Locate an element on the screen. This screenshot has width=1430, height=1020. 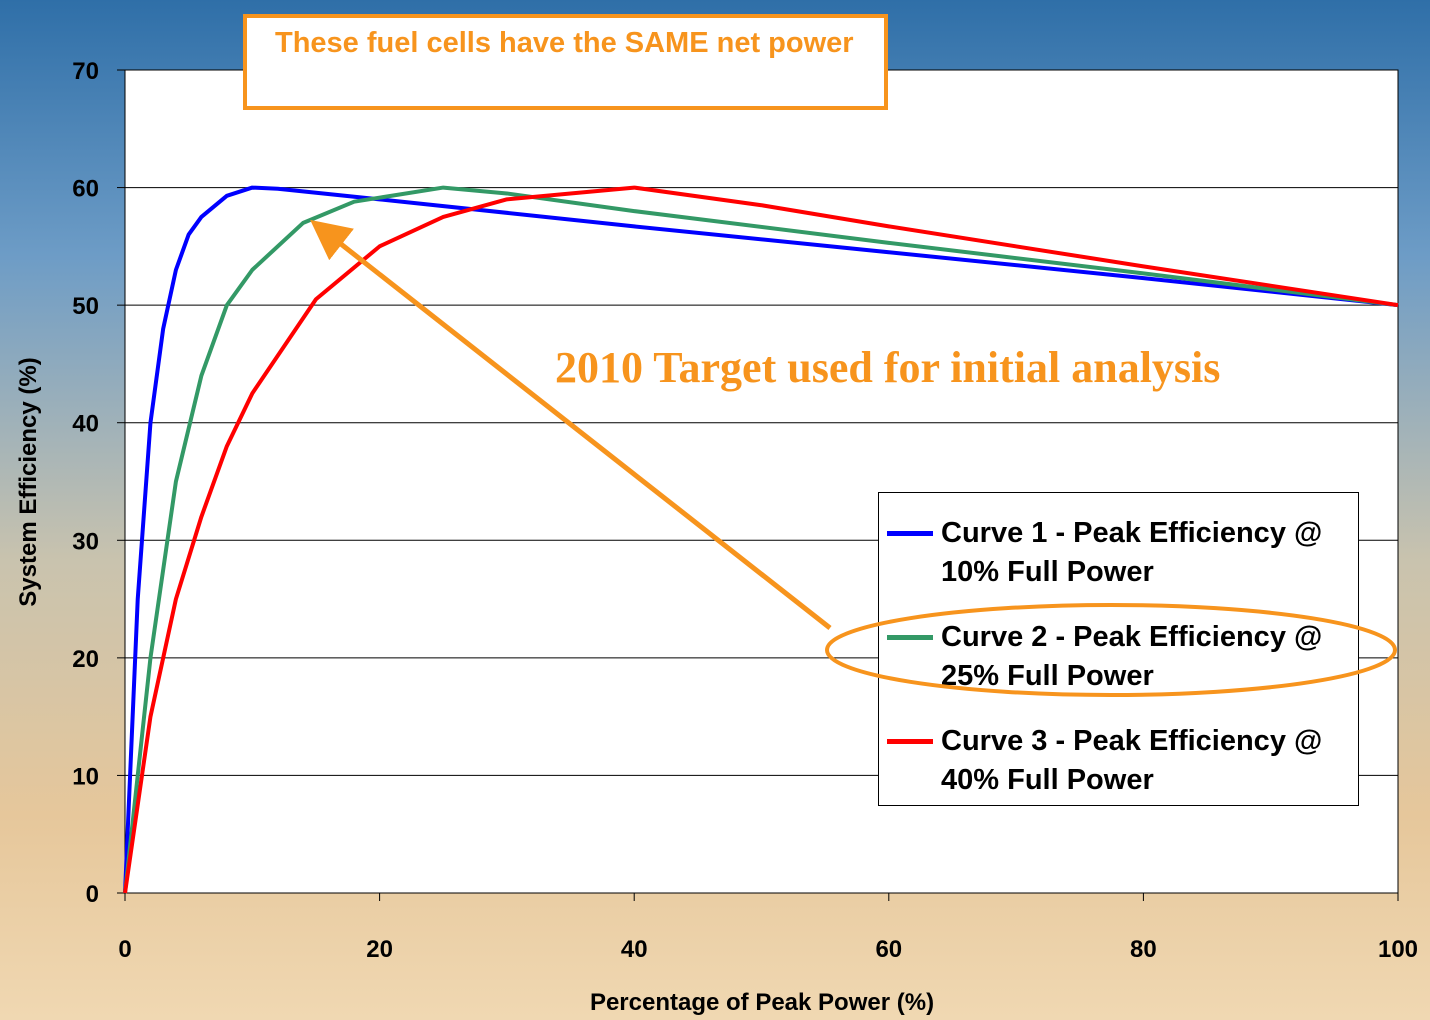
annotation-text: 2010 Target used for initial analysis is located at coordinates (888, 367).